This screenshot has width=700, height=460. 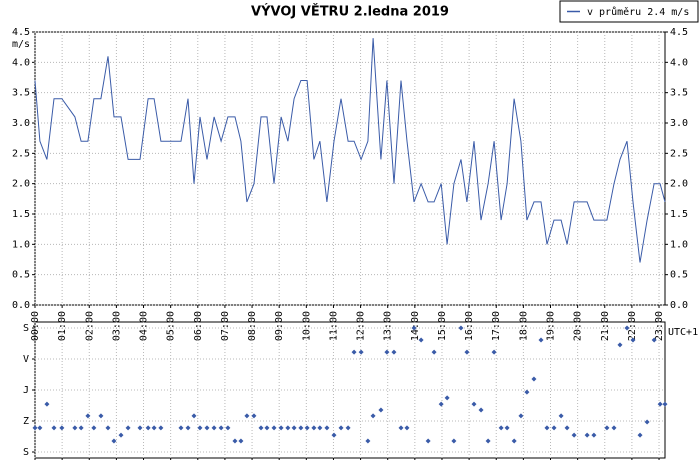 I want to click on y-tick-label-right: 1.0, so click(x=679, y=244).